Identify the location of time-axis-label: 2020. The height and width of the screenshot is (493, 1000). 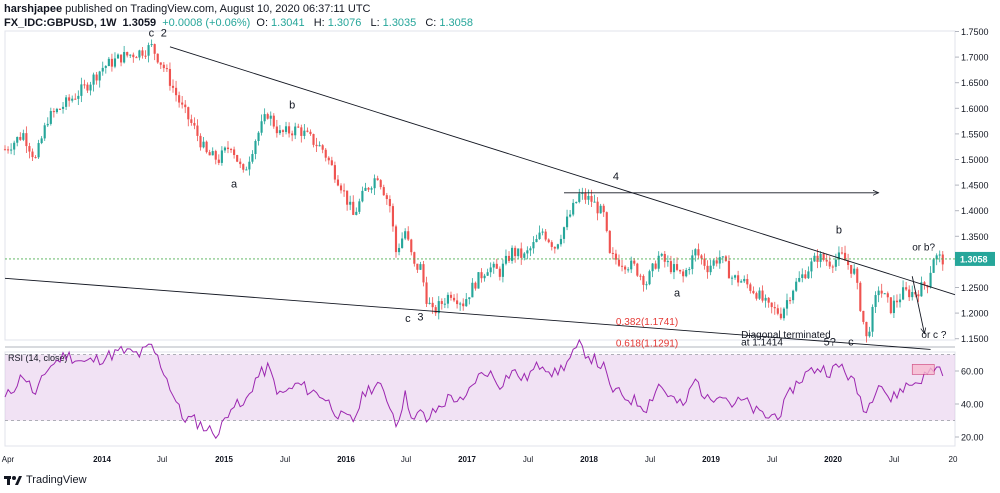
(833, 459).